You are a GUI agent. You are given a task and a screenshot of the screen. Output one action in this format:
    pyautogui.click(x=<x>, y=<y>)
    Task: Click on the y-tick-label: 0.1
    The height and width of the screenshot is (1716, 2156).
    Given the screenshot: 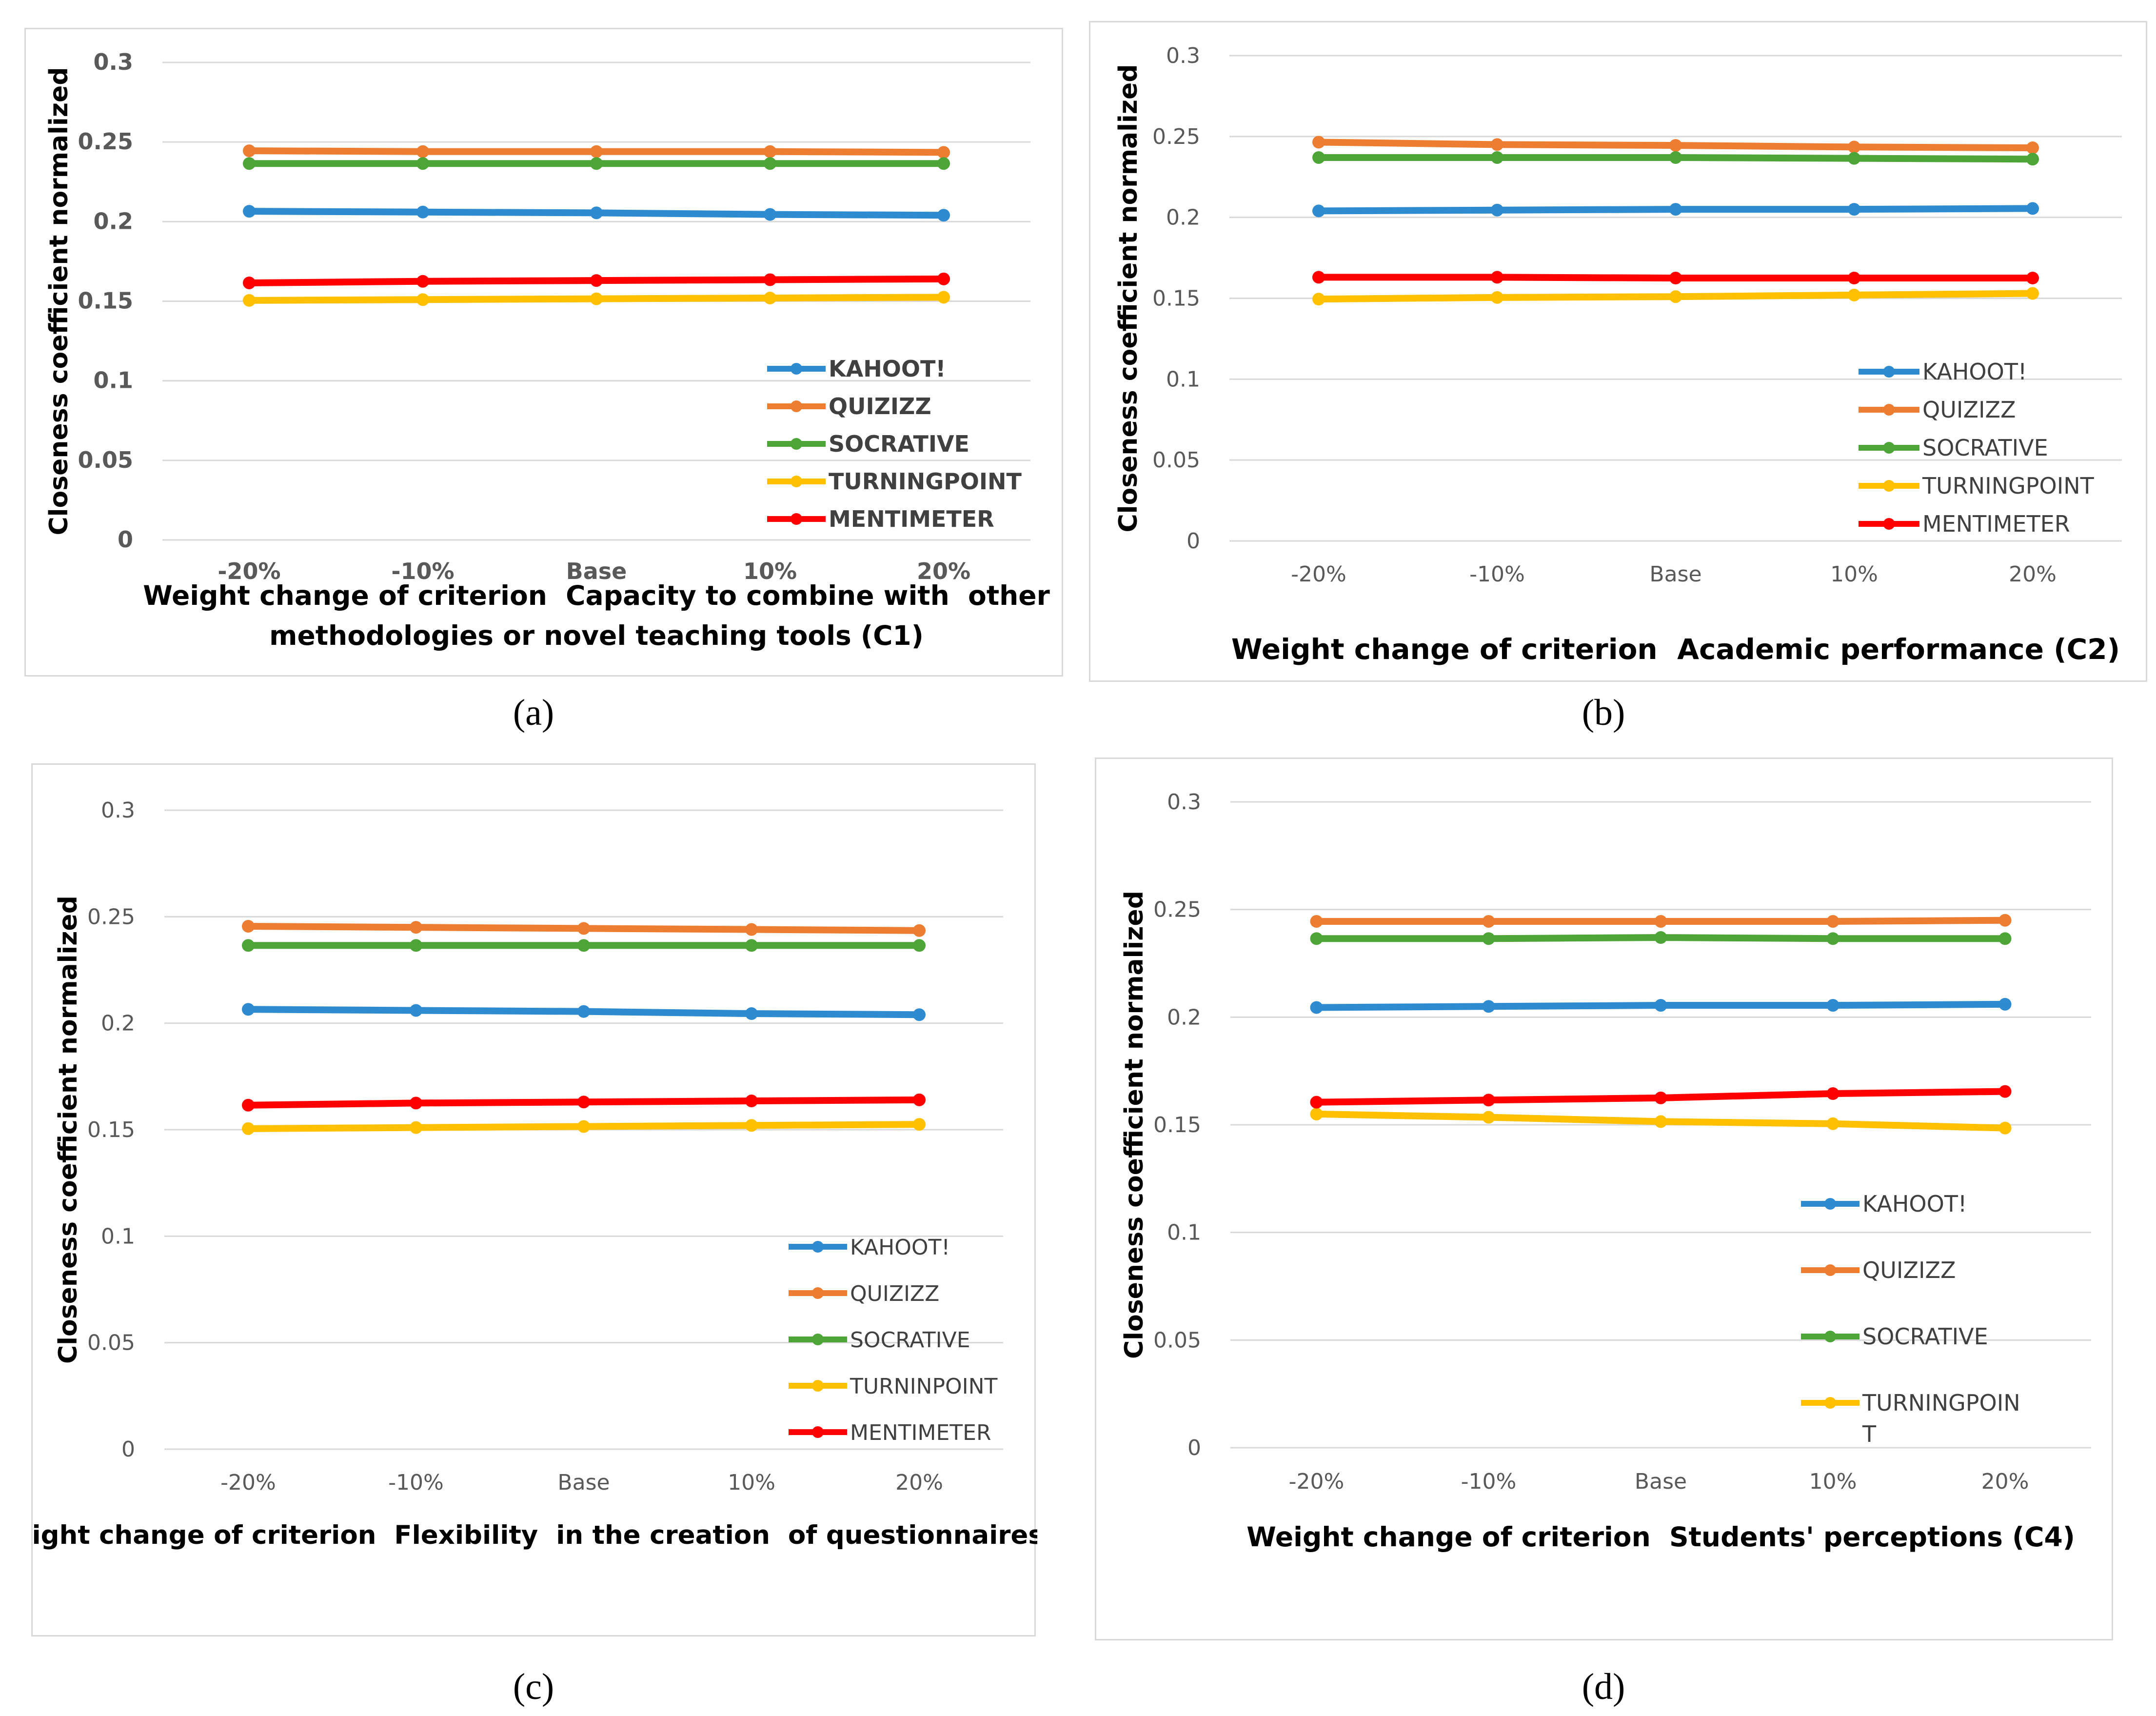 What is the action you would take?
    pyautogui.click(x=118, y=1236)
    